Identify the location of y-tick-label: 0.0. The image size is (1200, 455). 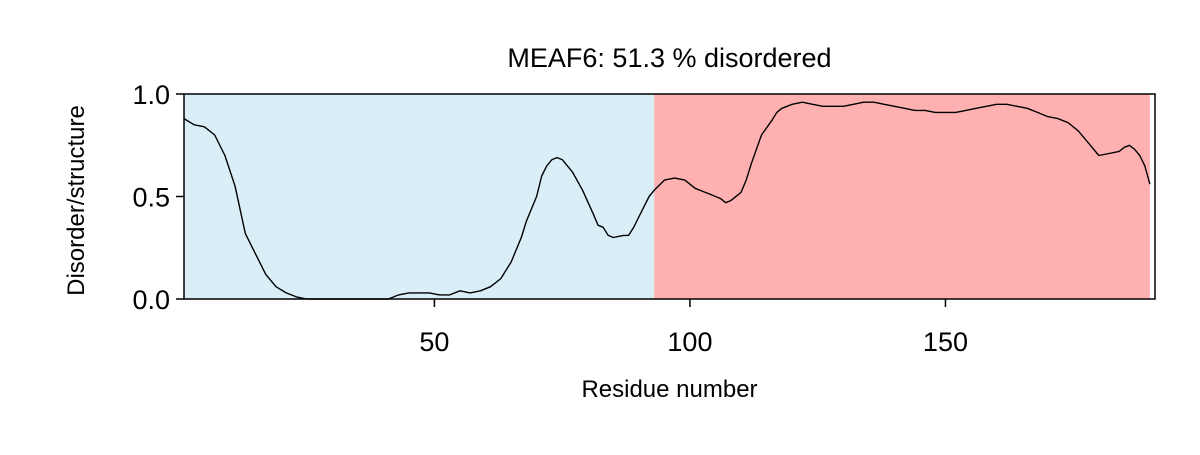
(151, 300).